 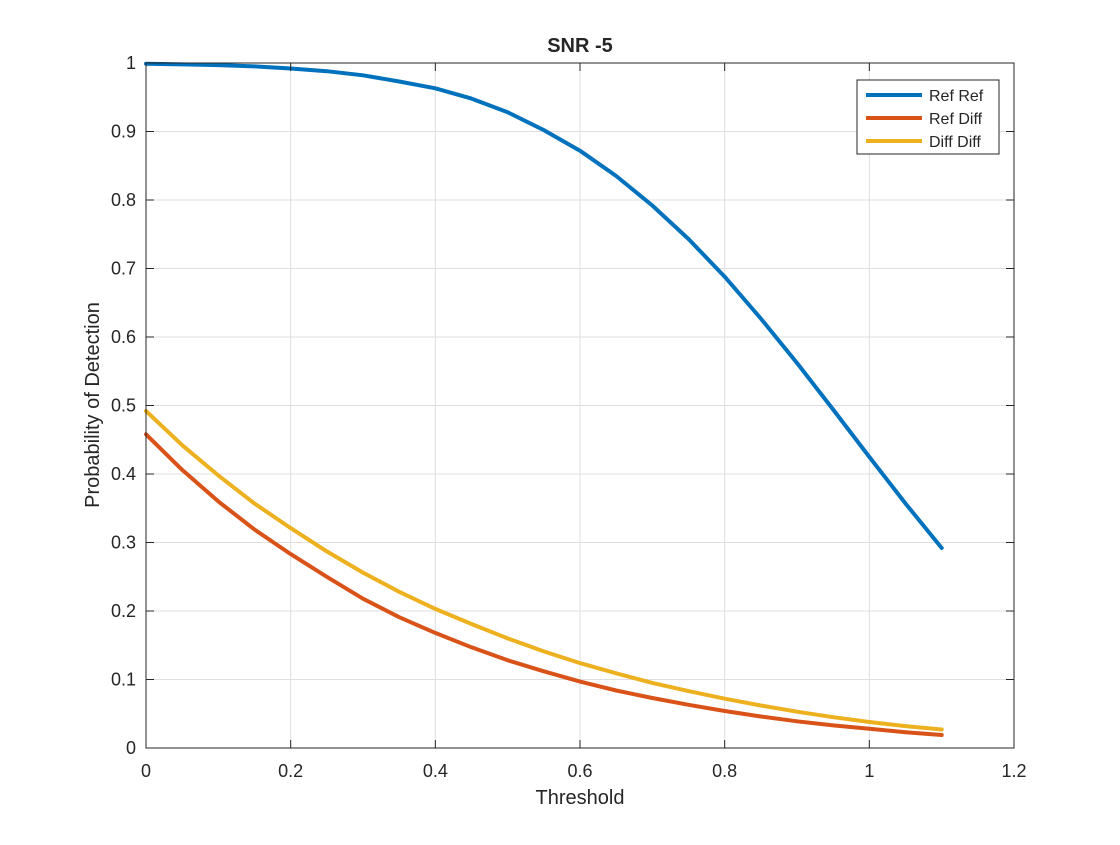 What do you see at coordinates (123, 611) in the screenshot?
I see `y-tick-label: 0.2` at bounding box center [123, 611].